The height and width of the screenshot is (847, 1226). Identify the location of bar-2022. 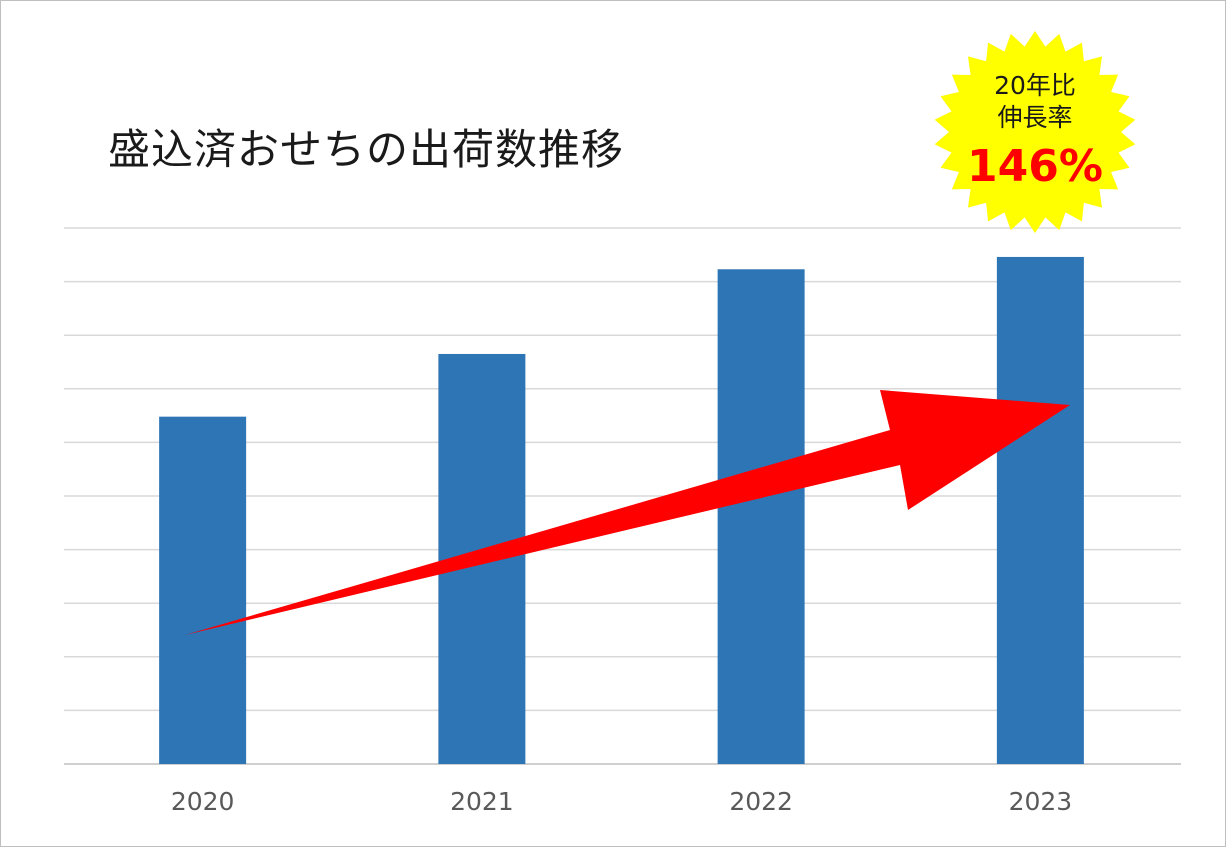
(761, 516).